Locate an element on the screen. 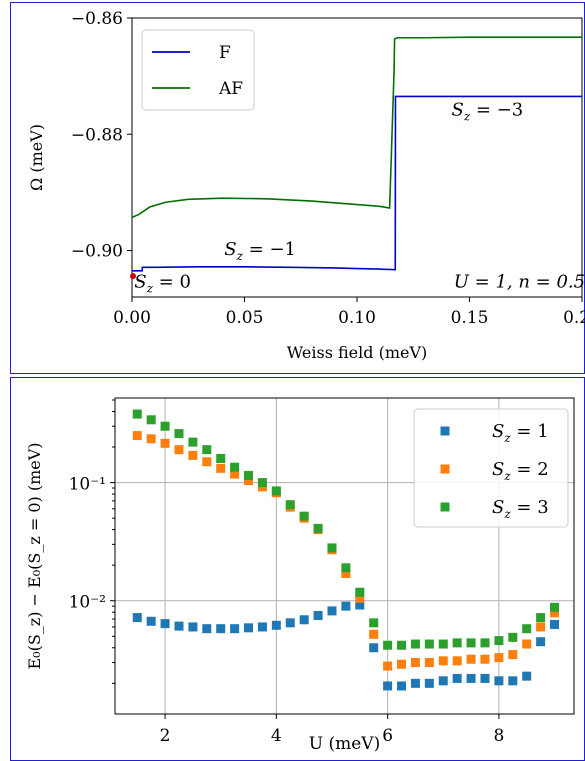 The image size is (585, 761). y-tick-label: −0.88 is located at coordinates (97, 135).